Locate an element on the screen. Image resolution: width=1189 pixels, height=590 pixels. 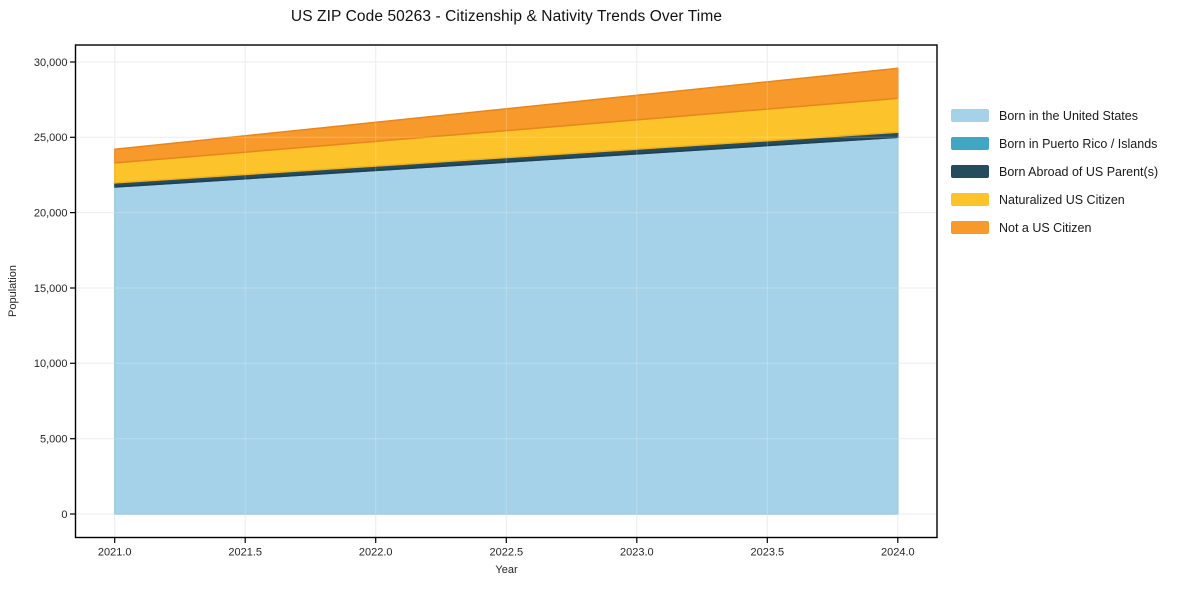
legend-item: Born in the United States is located at coordinates (1054, 115).